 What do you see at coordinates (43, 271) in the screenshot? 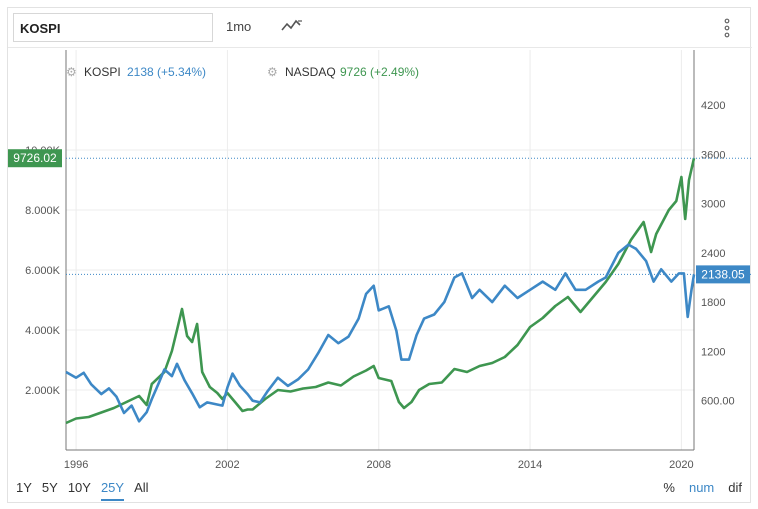
I see `left-tick-label: 6.000K` at bounding box center [43, 271].